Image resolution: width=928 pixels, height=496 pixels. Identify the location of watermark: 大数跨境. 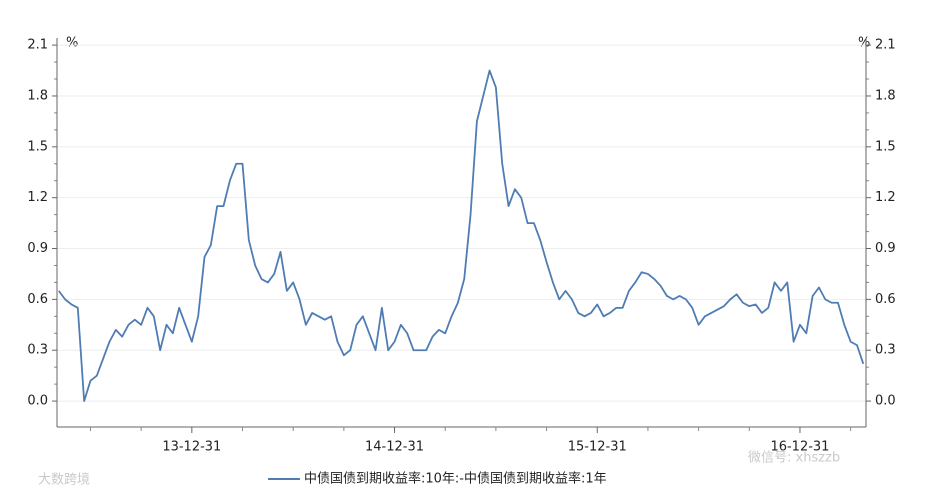
(64, 480).